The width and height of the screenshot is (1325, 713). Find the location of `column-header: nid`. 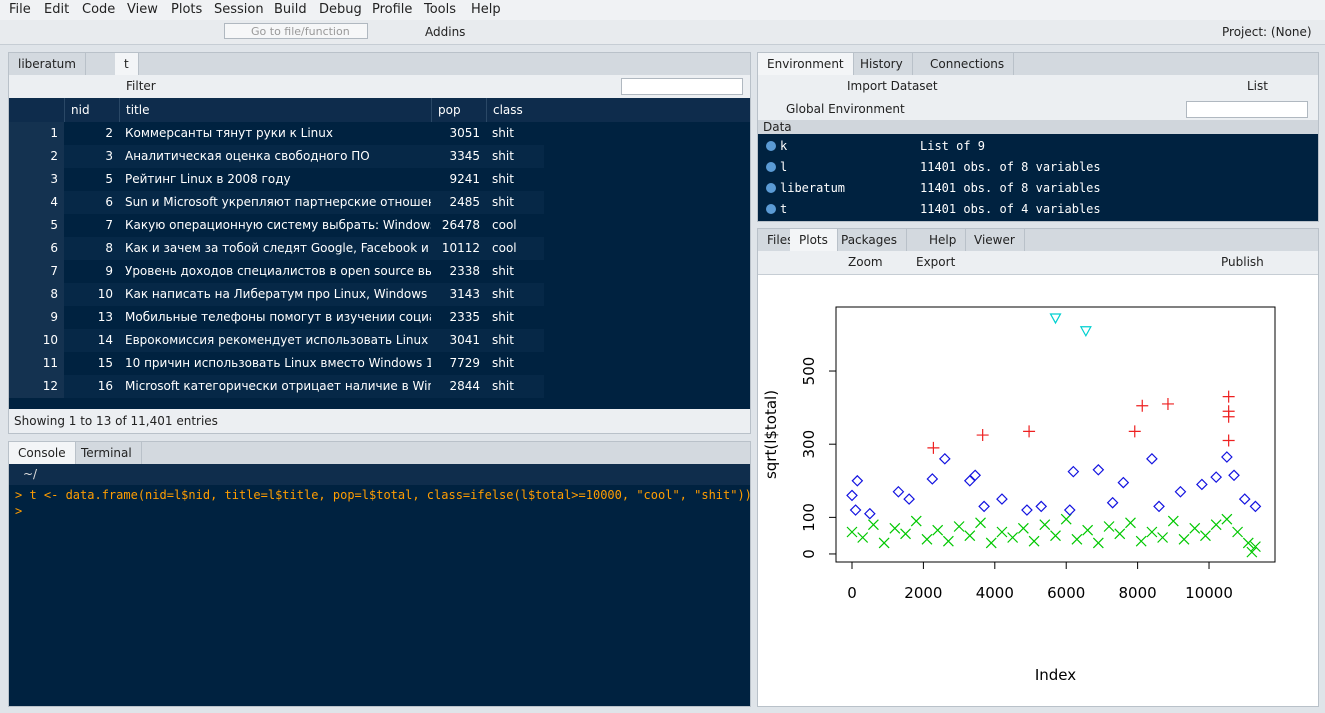

column-header: nid is located at coordinates (91, 110).